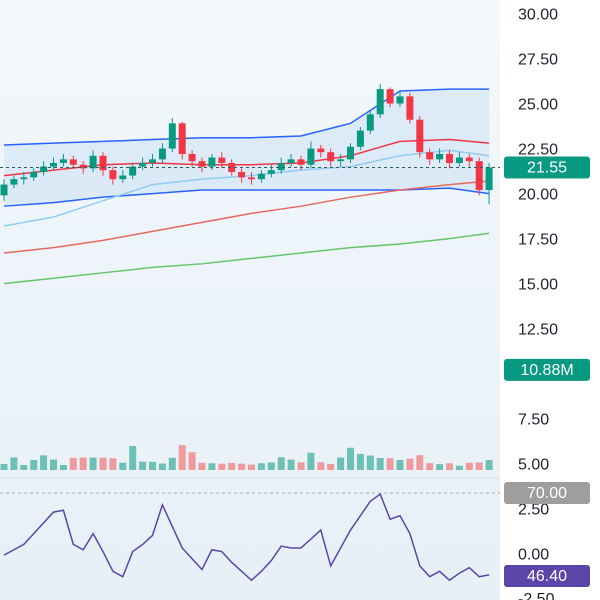 The height and width of the screenshot is (600, 600). What do you see at coordinates (538, 105) in the screenshot?
I see `y-tick-label: 25.00` at bounding box center [538, 105].